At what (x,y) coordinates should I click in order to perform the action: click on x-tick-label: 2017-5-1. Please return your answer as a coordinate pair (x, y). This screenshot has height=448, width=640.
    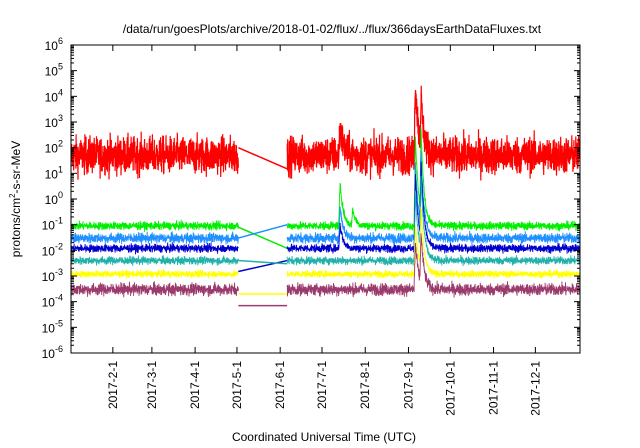
    Looking at the image, I should click on (237, 385).